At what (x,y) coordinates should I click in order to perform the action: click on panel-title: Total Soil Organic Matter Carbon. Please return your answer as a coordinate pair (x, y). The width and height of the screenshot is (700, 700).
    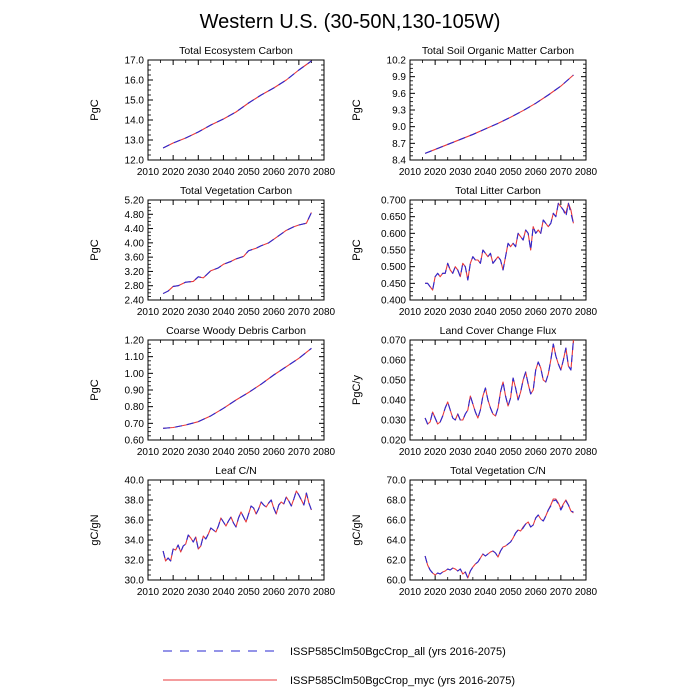
    Looking at the image, I should click on (498, 51).